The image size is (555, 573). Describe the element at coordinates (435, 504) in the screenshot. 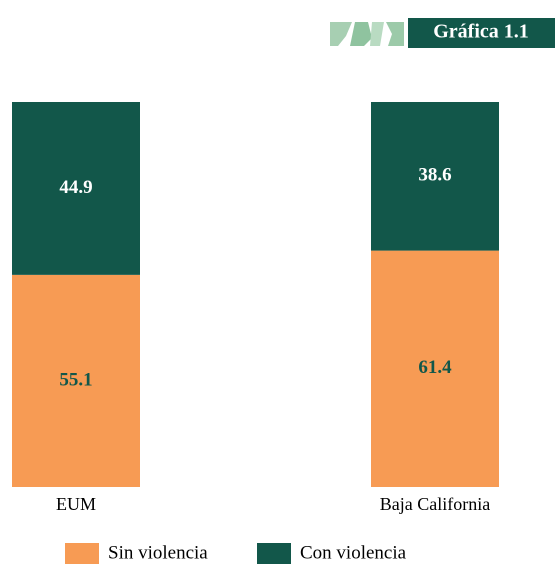

I see `x-tick-label: Baja California` at that location.